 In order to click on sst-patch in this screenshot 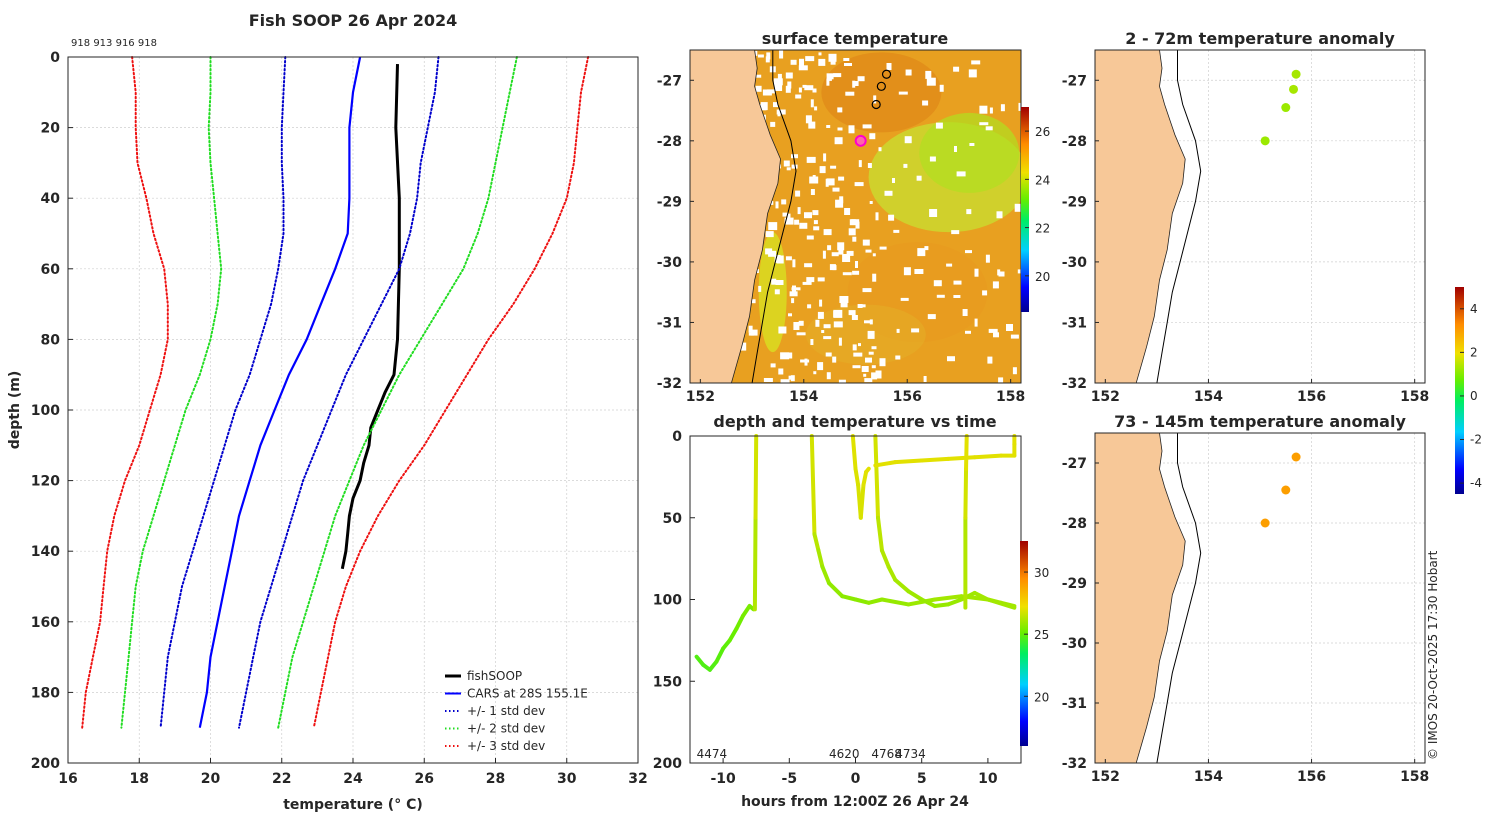, I will do `click(865, 334)`.